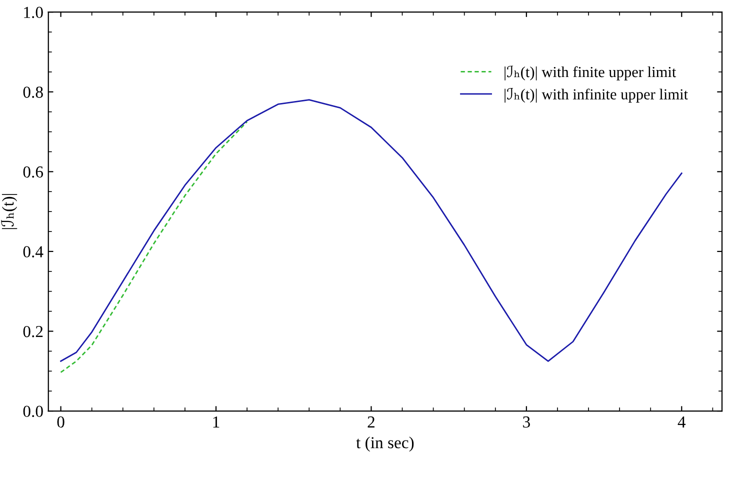  What do you see at coordinates (682, 422) in the screenshot?
I see `x-tick-label: 4` at bounding box center [682, 422].